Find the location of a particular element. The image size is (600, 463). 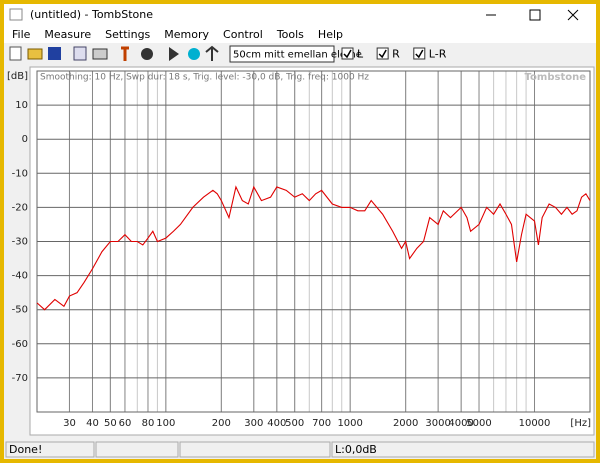

x-tick-label: 500 is located at coordinates (294, 423).